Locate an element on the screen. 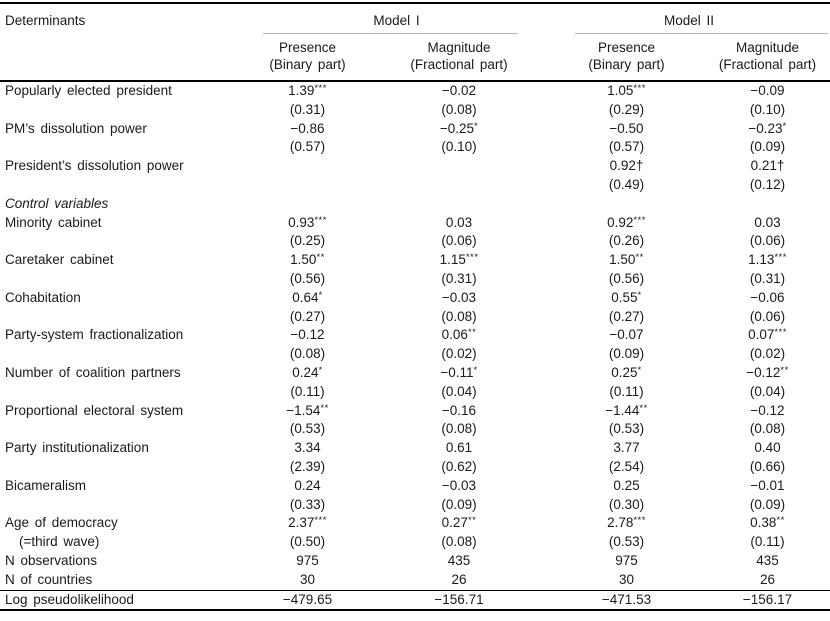 The width and height of the screenshot is (830, 621). value-cell: −0.50 is located at coordinates (626, 128).